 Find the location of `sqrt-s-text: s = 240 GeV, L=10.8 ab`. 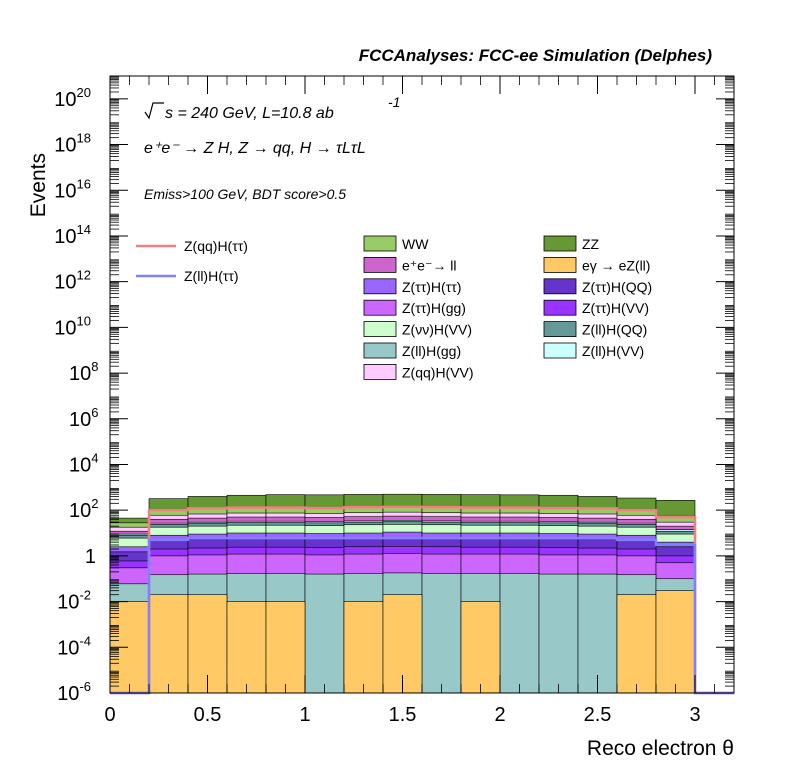

sqrt-s-text: s = 240 GeV, L=10.8 ab is located at coordinates (249, 113).